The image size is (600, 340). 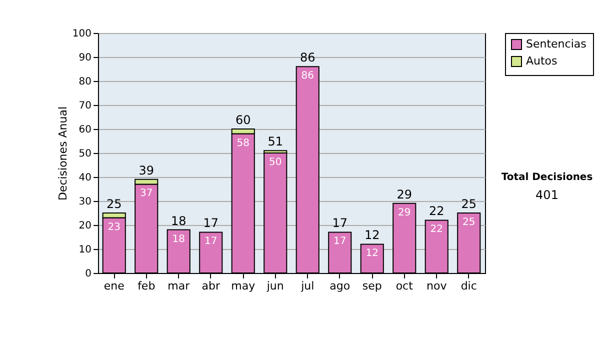 What do you see at coordinates (85, 58) in the screenshot?
I see `y-tick-label: 90` at bounding box center [85, 58].